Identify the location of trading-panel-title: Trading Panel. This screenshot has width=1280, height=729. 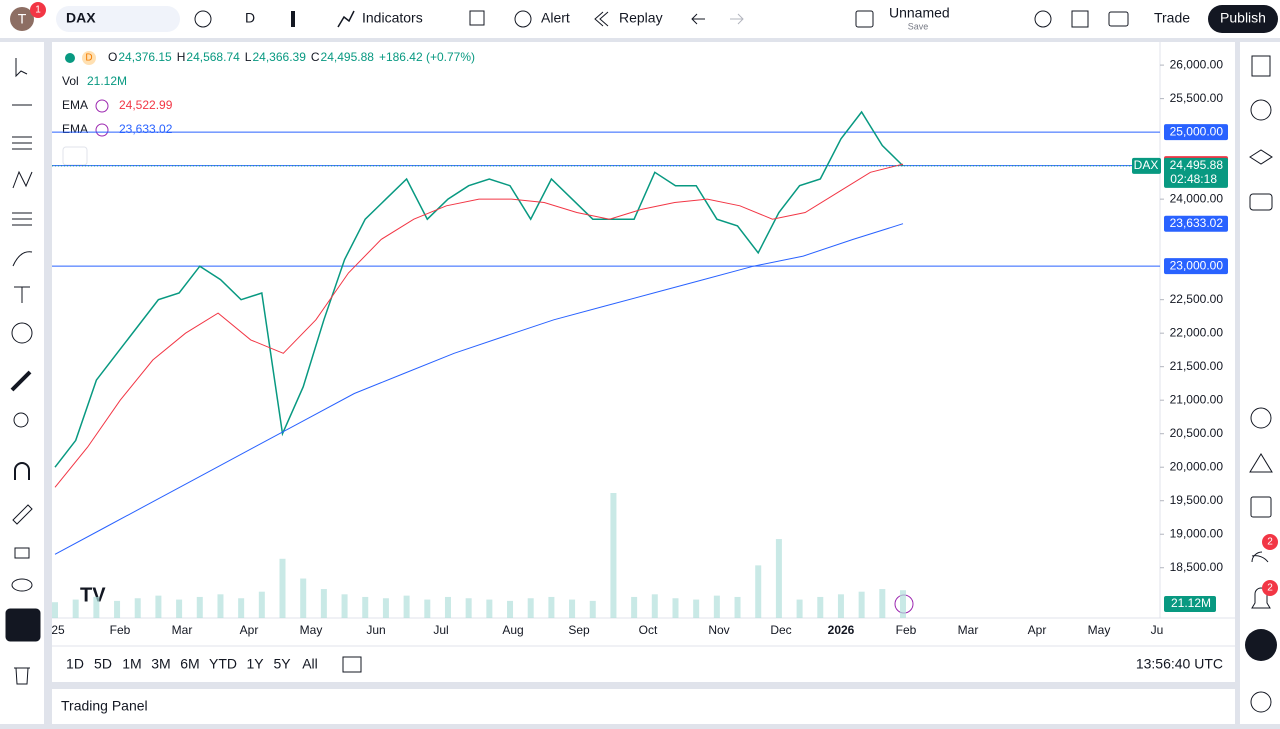
(104, 706).